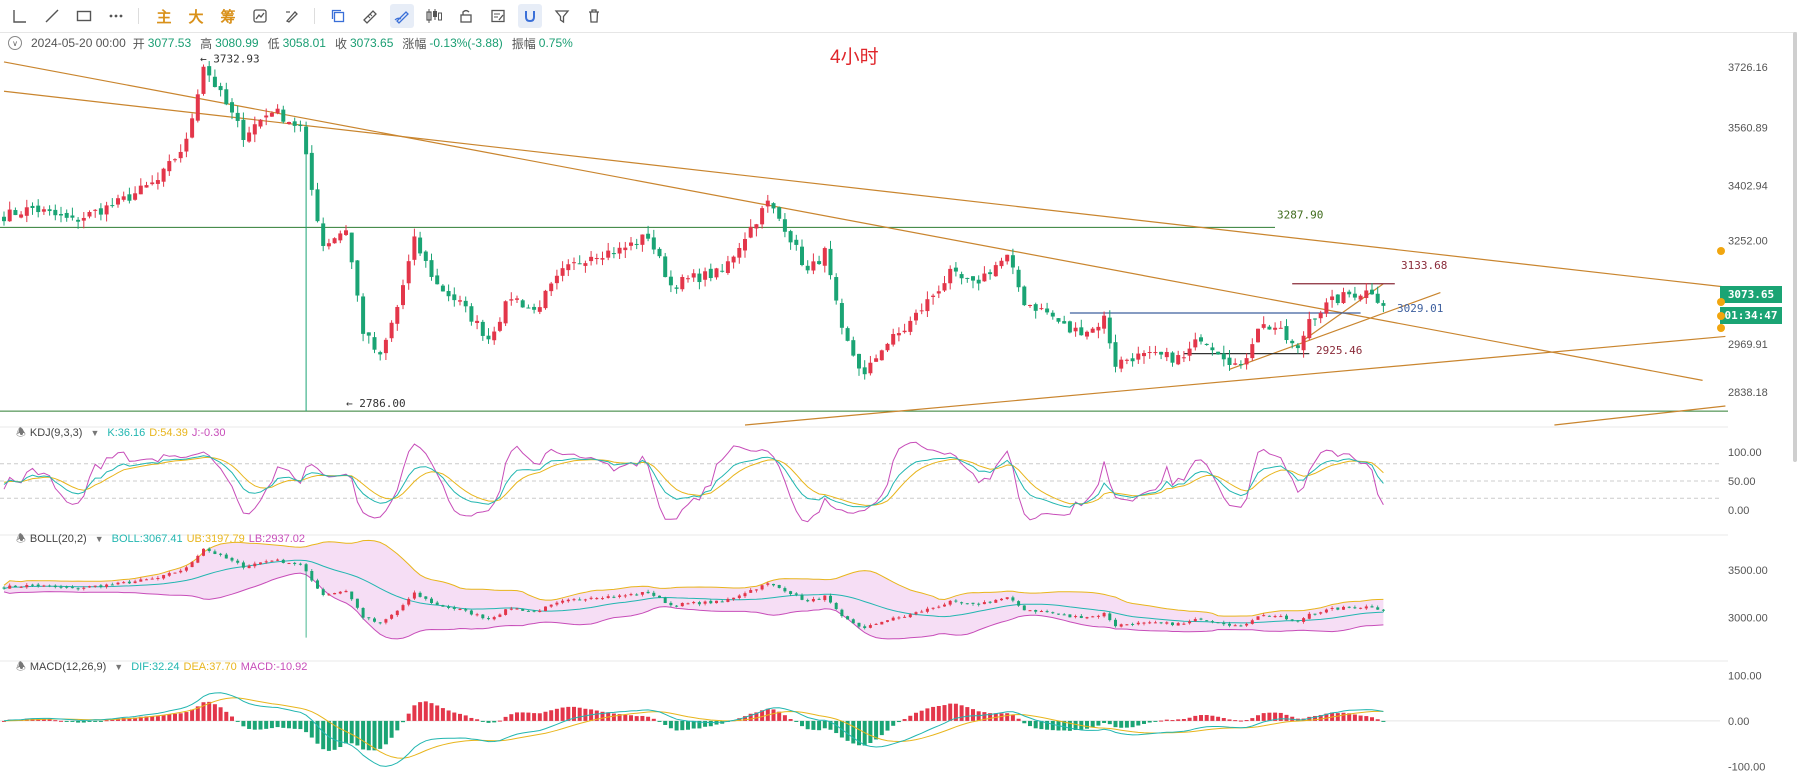 This screenshot has width=1797, height=771. Describe the element at coordinates (466, 16) in the screenshot. I see `lock-icon` at that location.